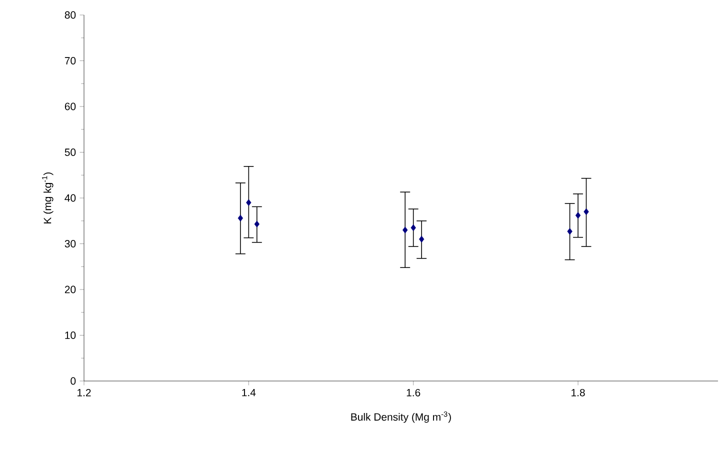 This screenshot has width=719, height=463. What do you see at coordinates (249, 392) in the screenshot?
I see `x-tick-label: 1.4` at bounding box center [249, 392].